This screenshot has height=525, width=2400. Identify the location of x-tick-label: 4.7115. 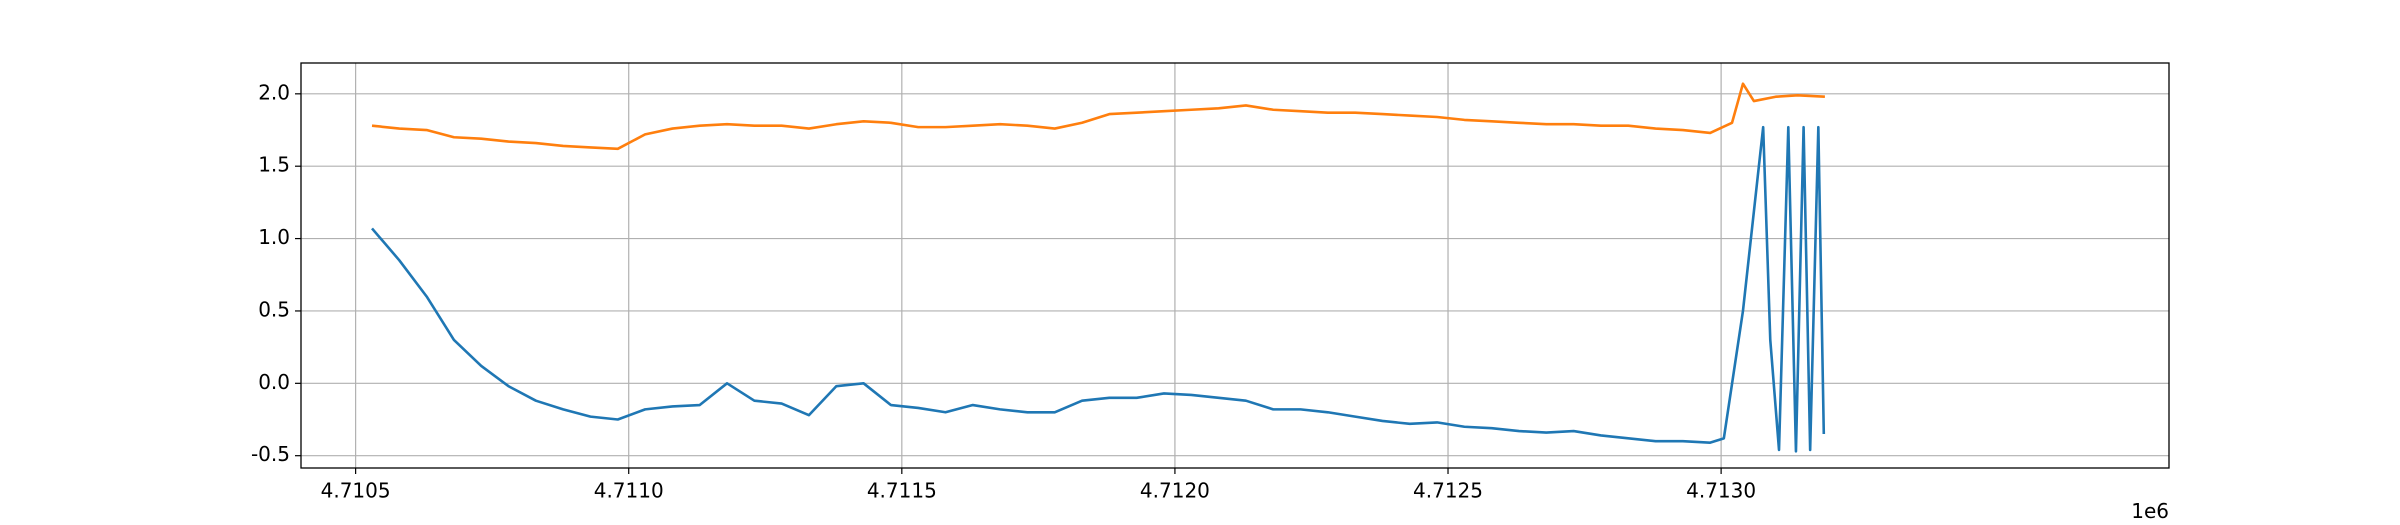
(902, 491).